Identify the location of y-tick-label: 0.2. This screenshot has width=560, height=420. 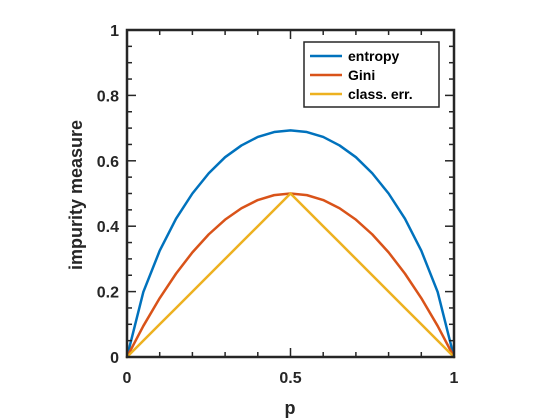
(108, 293).